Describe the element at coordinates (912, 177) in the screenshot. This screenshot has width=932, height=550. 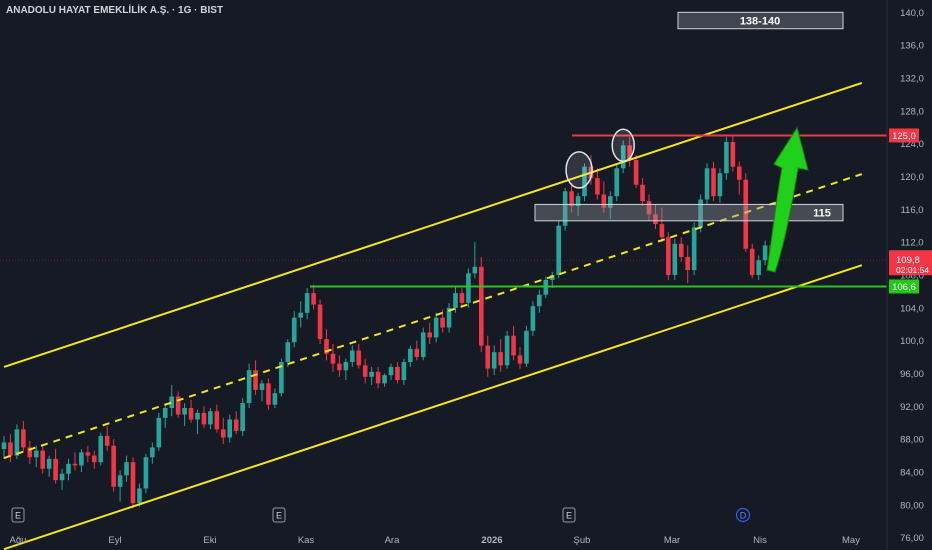
I see `y-tick-label: 120,0` at that location.